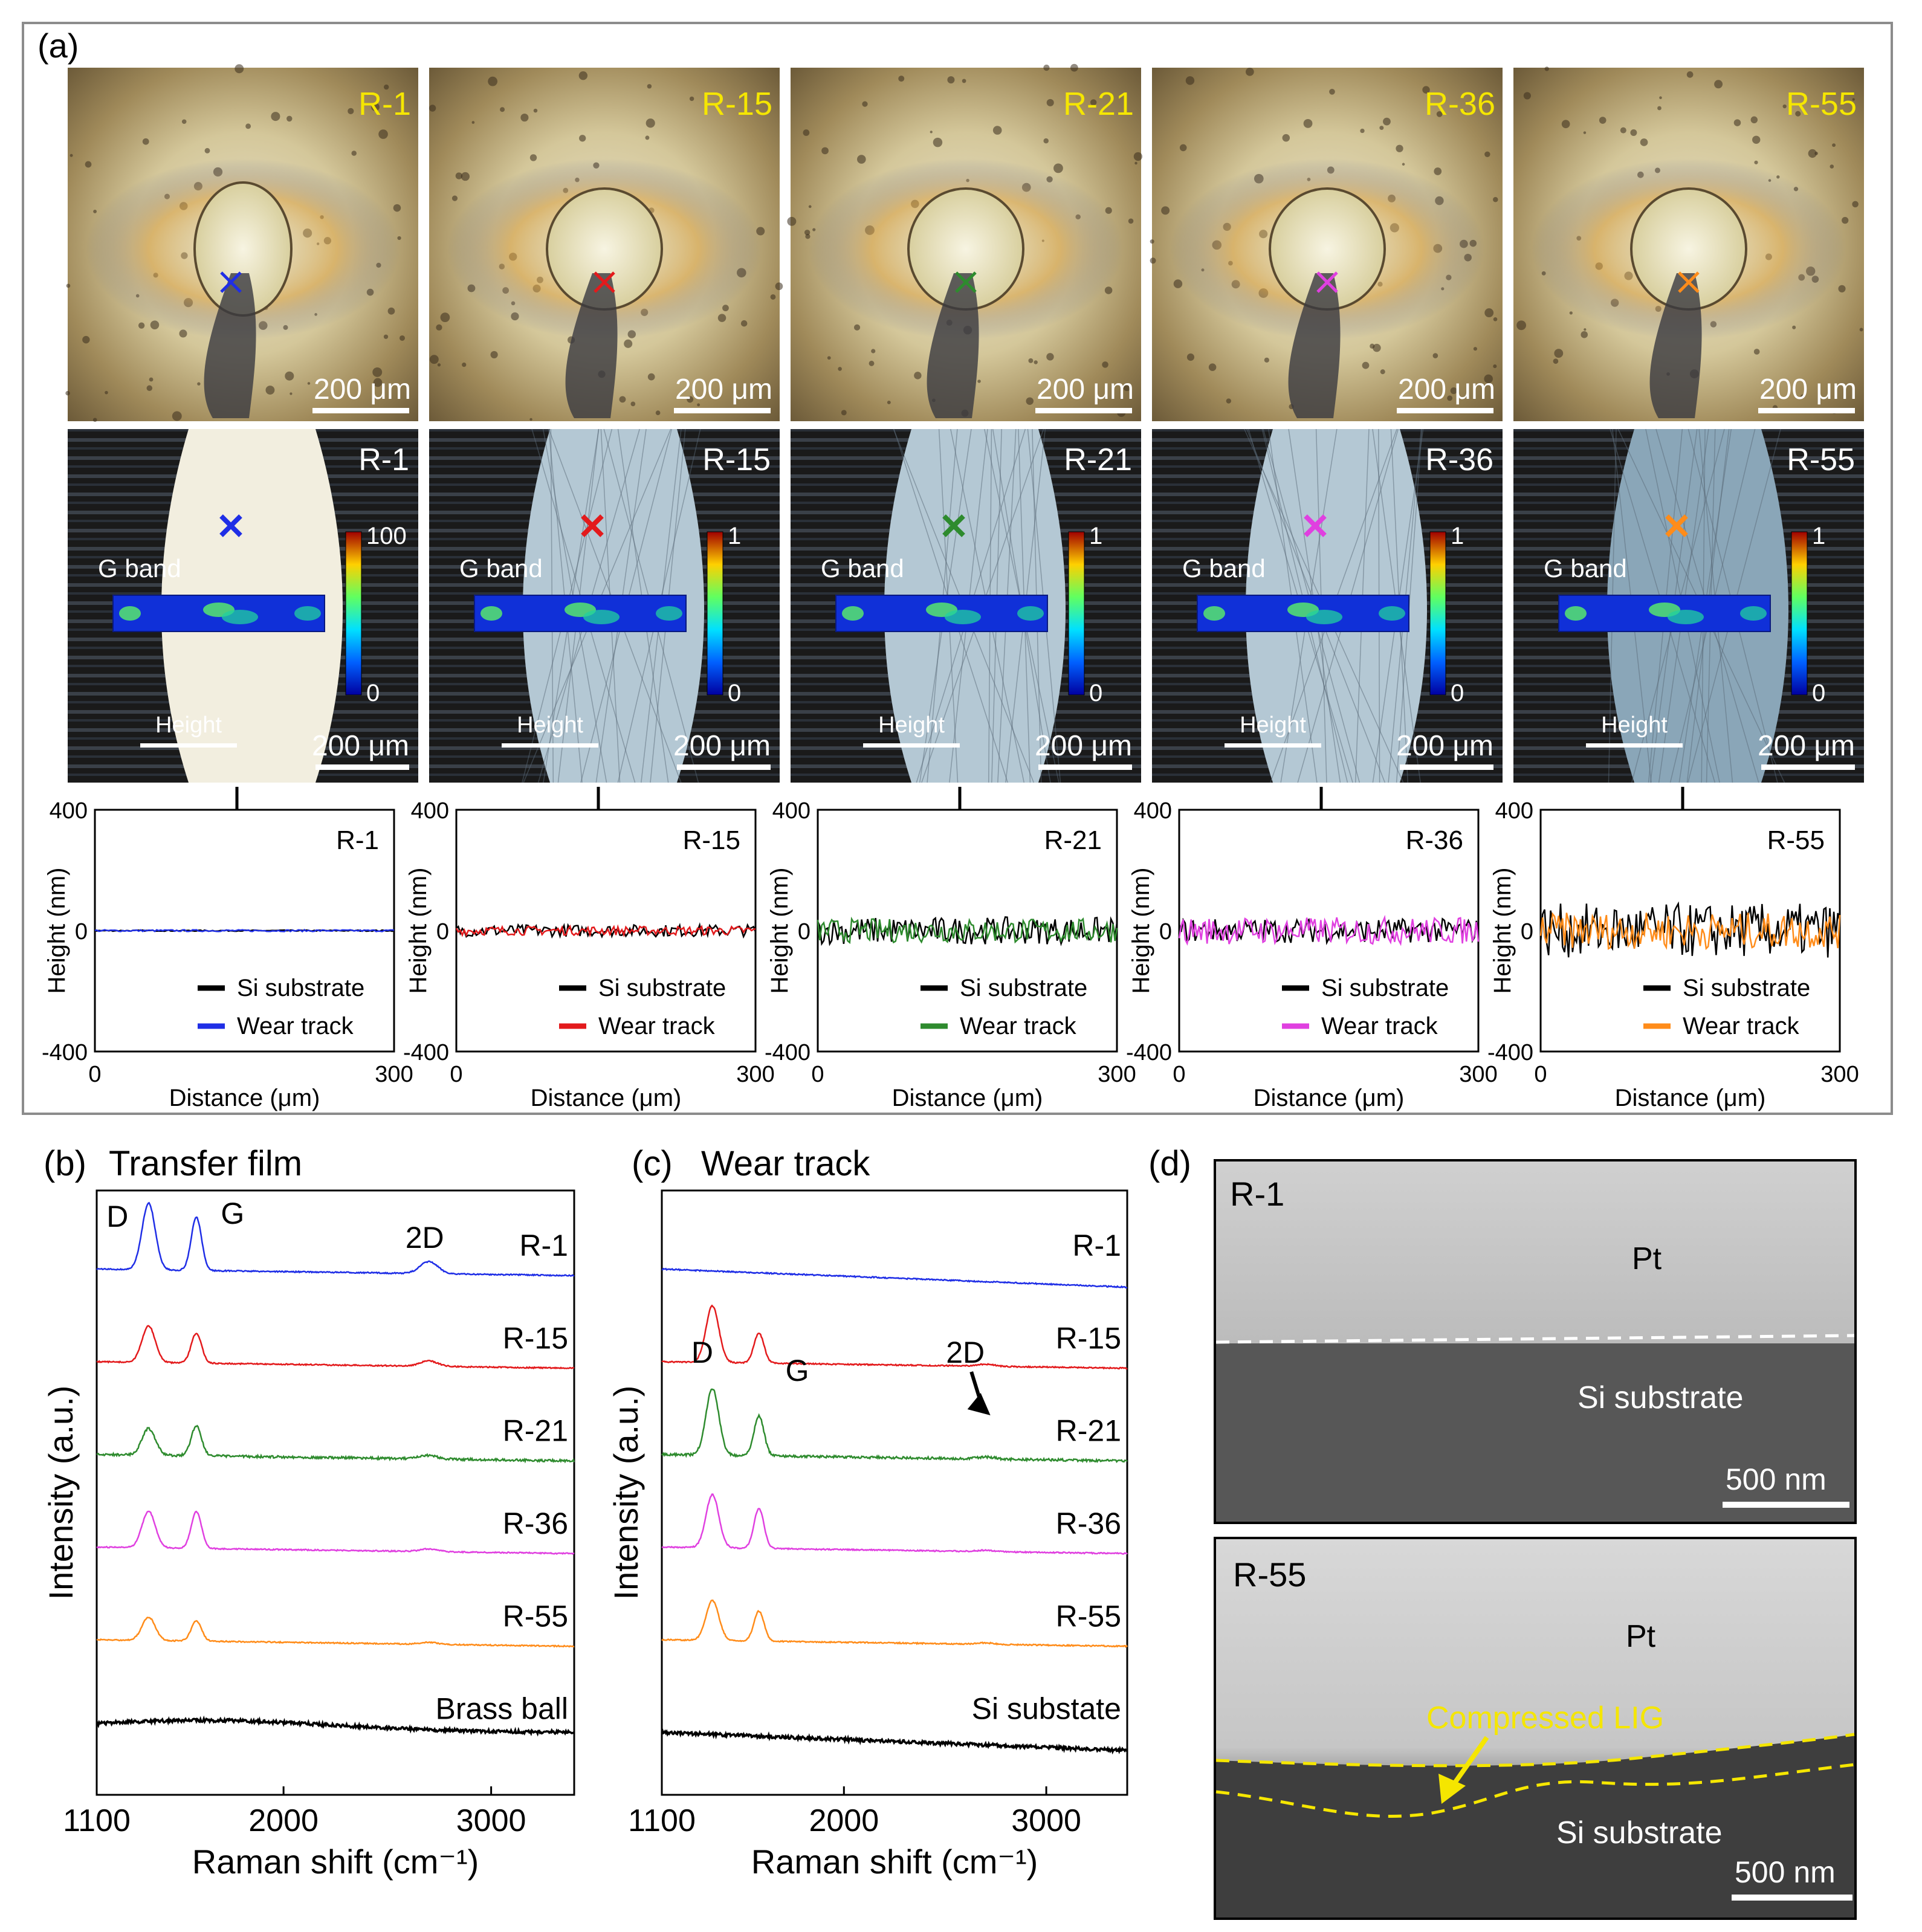  Describe the element at coordinates (652, 1163) in the screenshot. I see `panel-c-label: (c)` at that location.